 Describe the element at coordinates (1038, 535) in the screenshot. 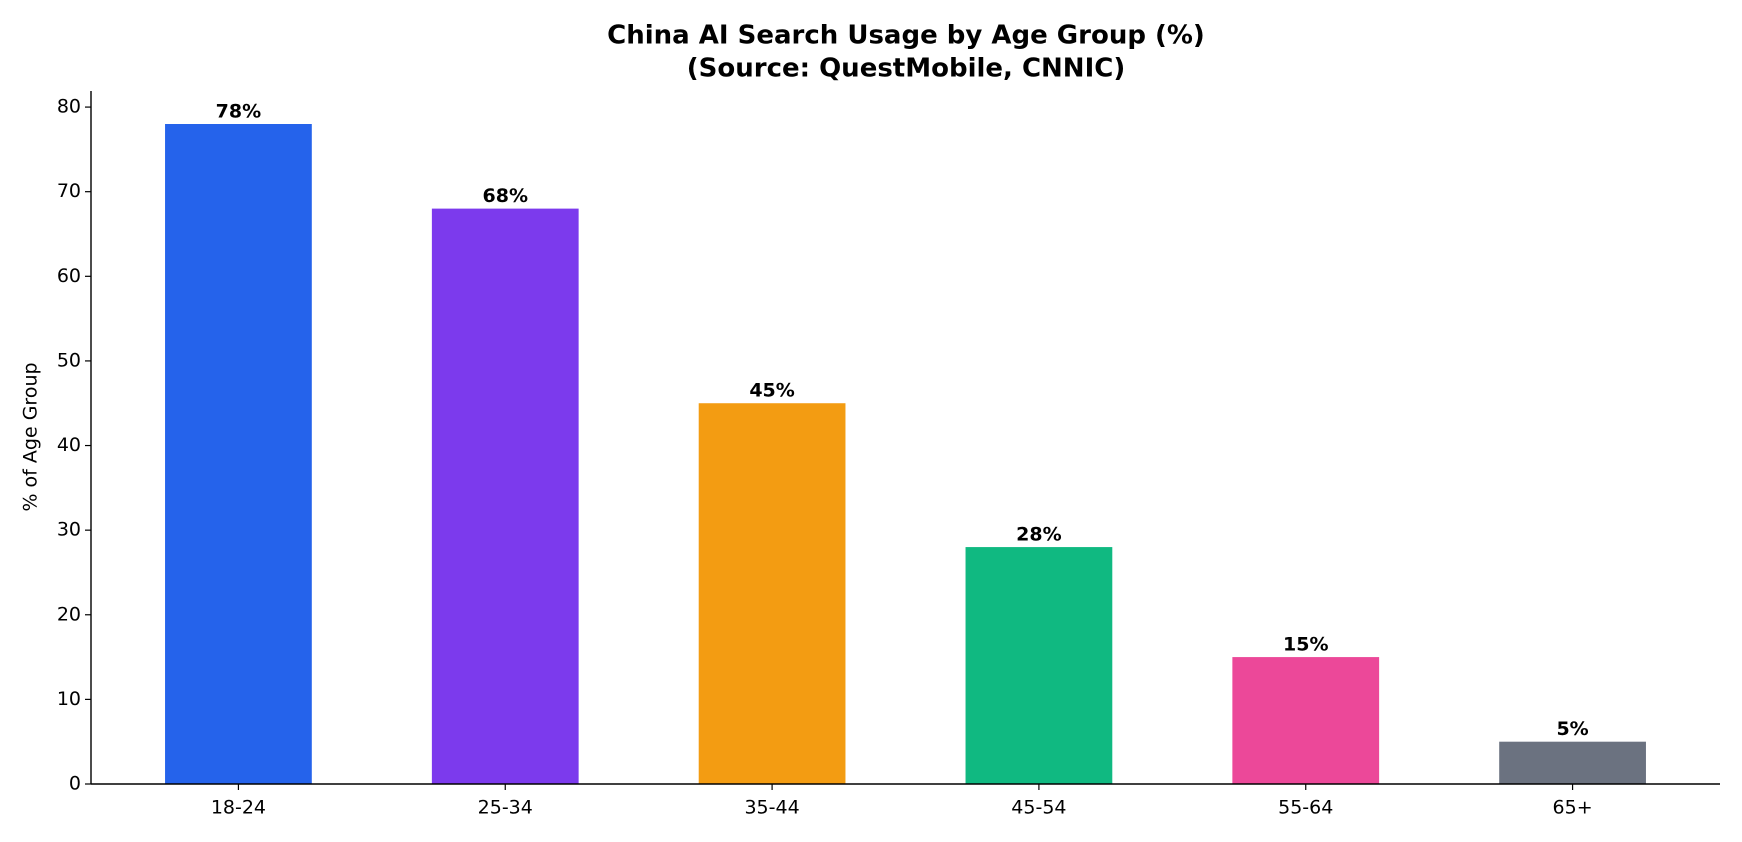

I see `value-label: 28%` at that location.